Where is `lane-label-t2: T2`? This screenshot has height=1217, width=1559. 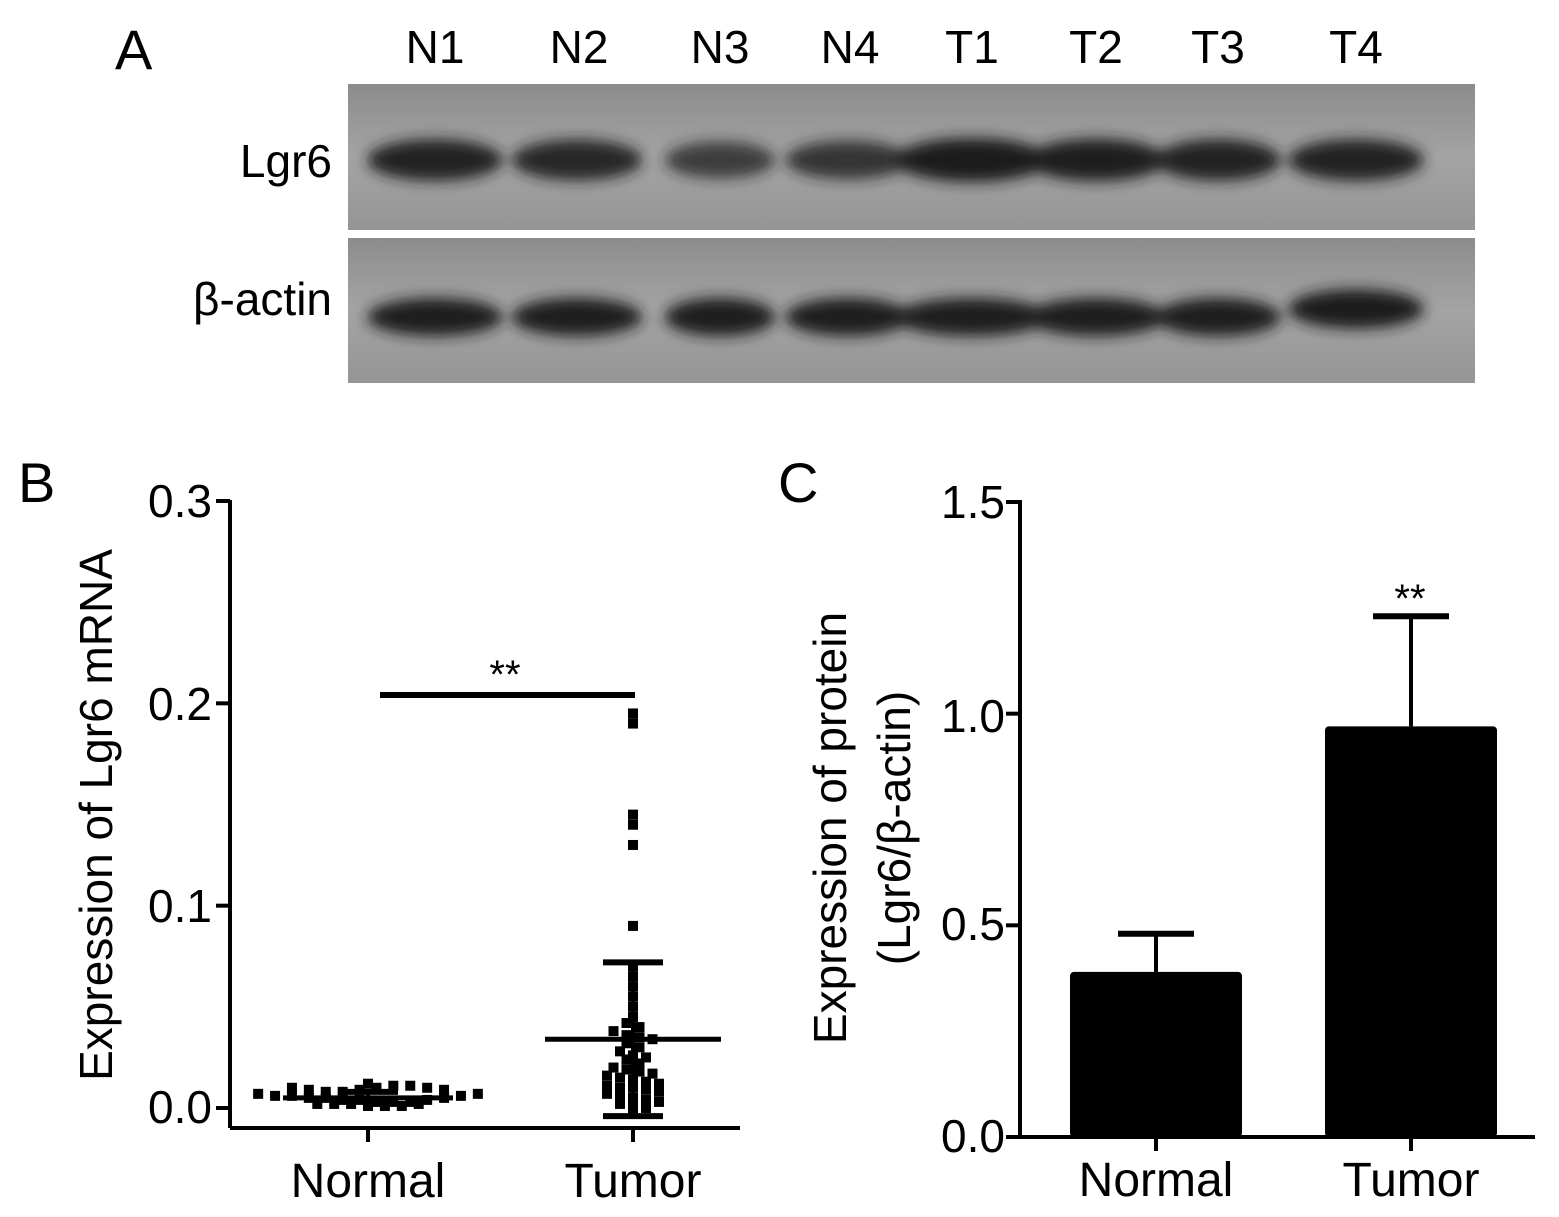 lane-label-t2: T2 is located at coordinates (1096, 47).